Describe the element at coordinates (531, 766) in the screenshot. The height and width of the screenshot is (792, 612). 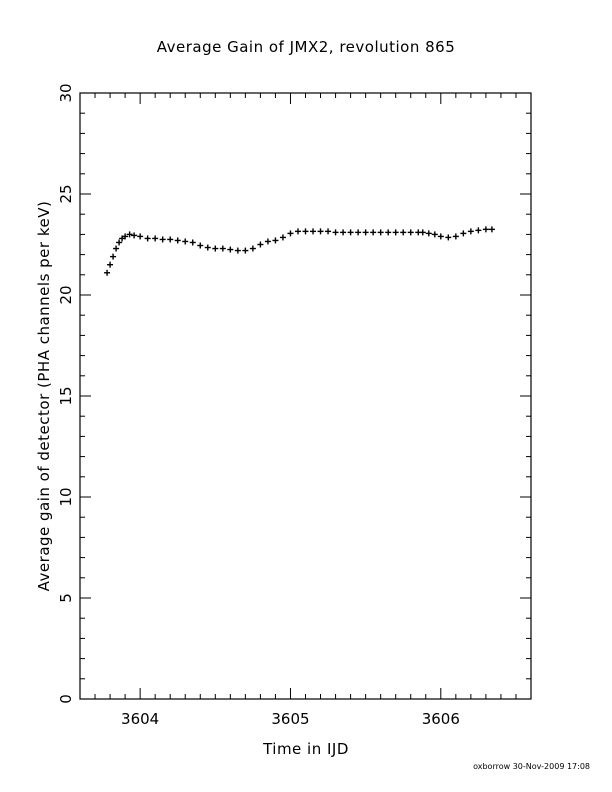
I see `footer-stamp: oxborrow 30-Nov-2009 17:08` at that location.